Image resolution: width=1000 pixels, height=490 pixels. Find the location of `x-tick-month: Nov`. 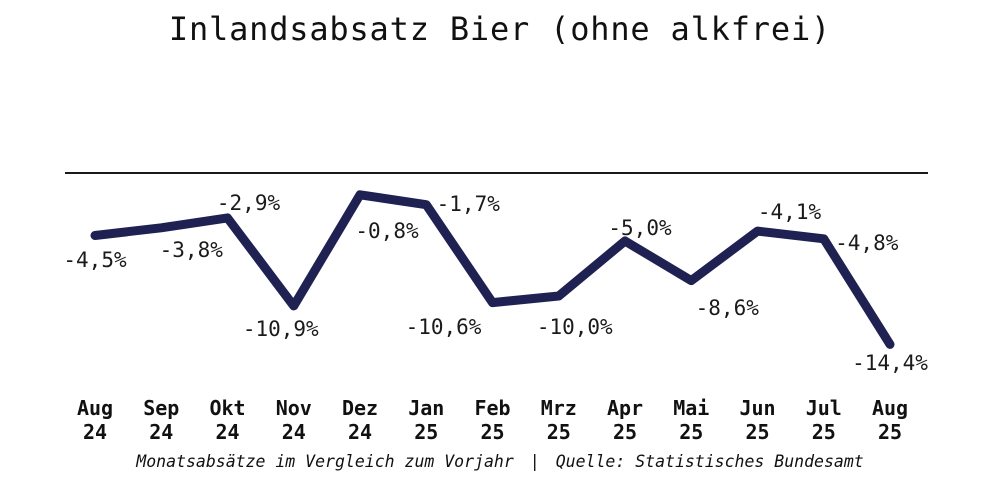

x-tick-month: Nov is located at coordinates (293, 408).